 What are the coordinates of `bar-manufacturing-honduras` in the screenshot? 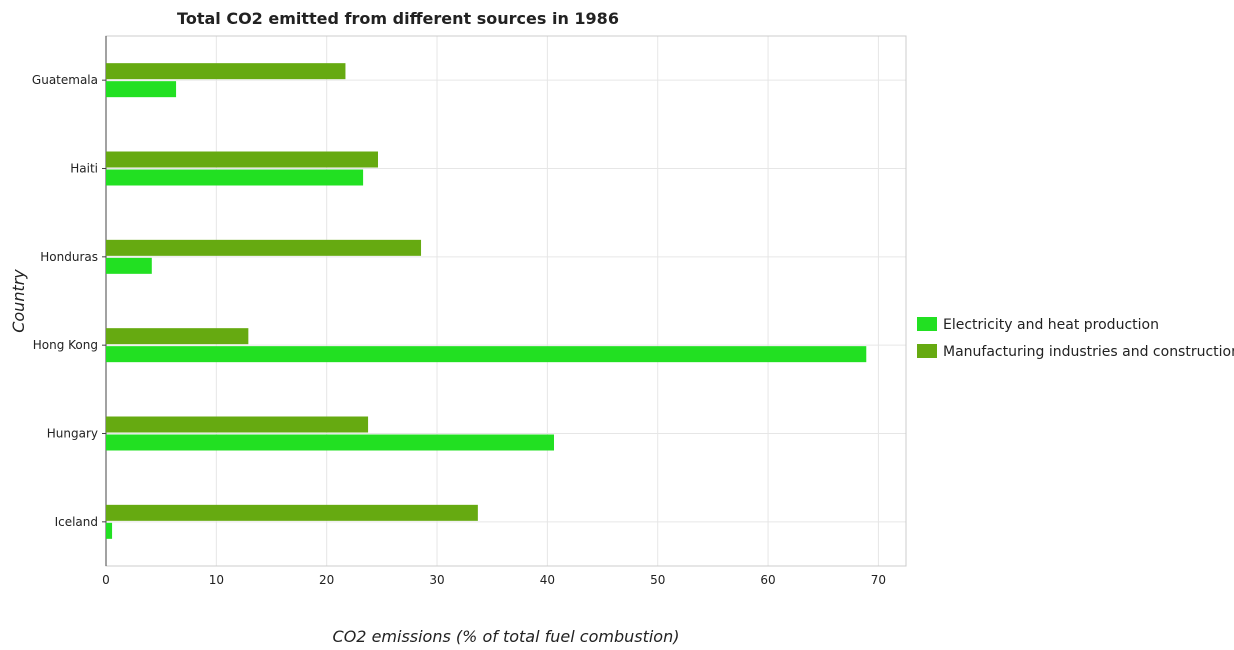 It's located at (264, 247).